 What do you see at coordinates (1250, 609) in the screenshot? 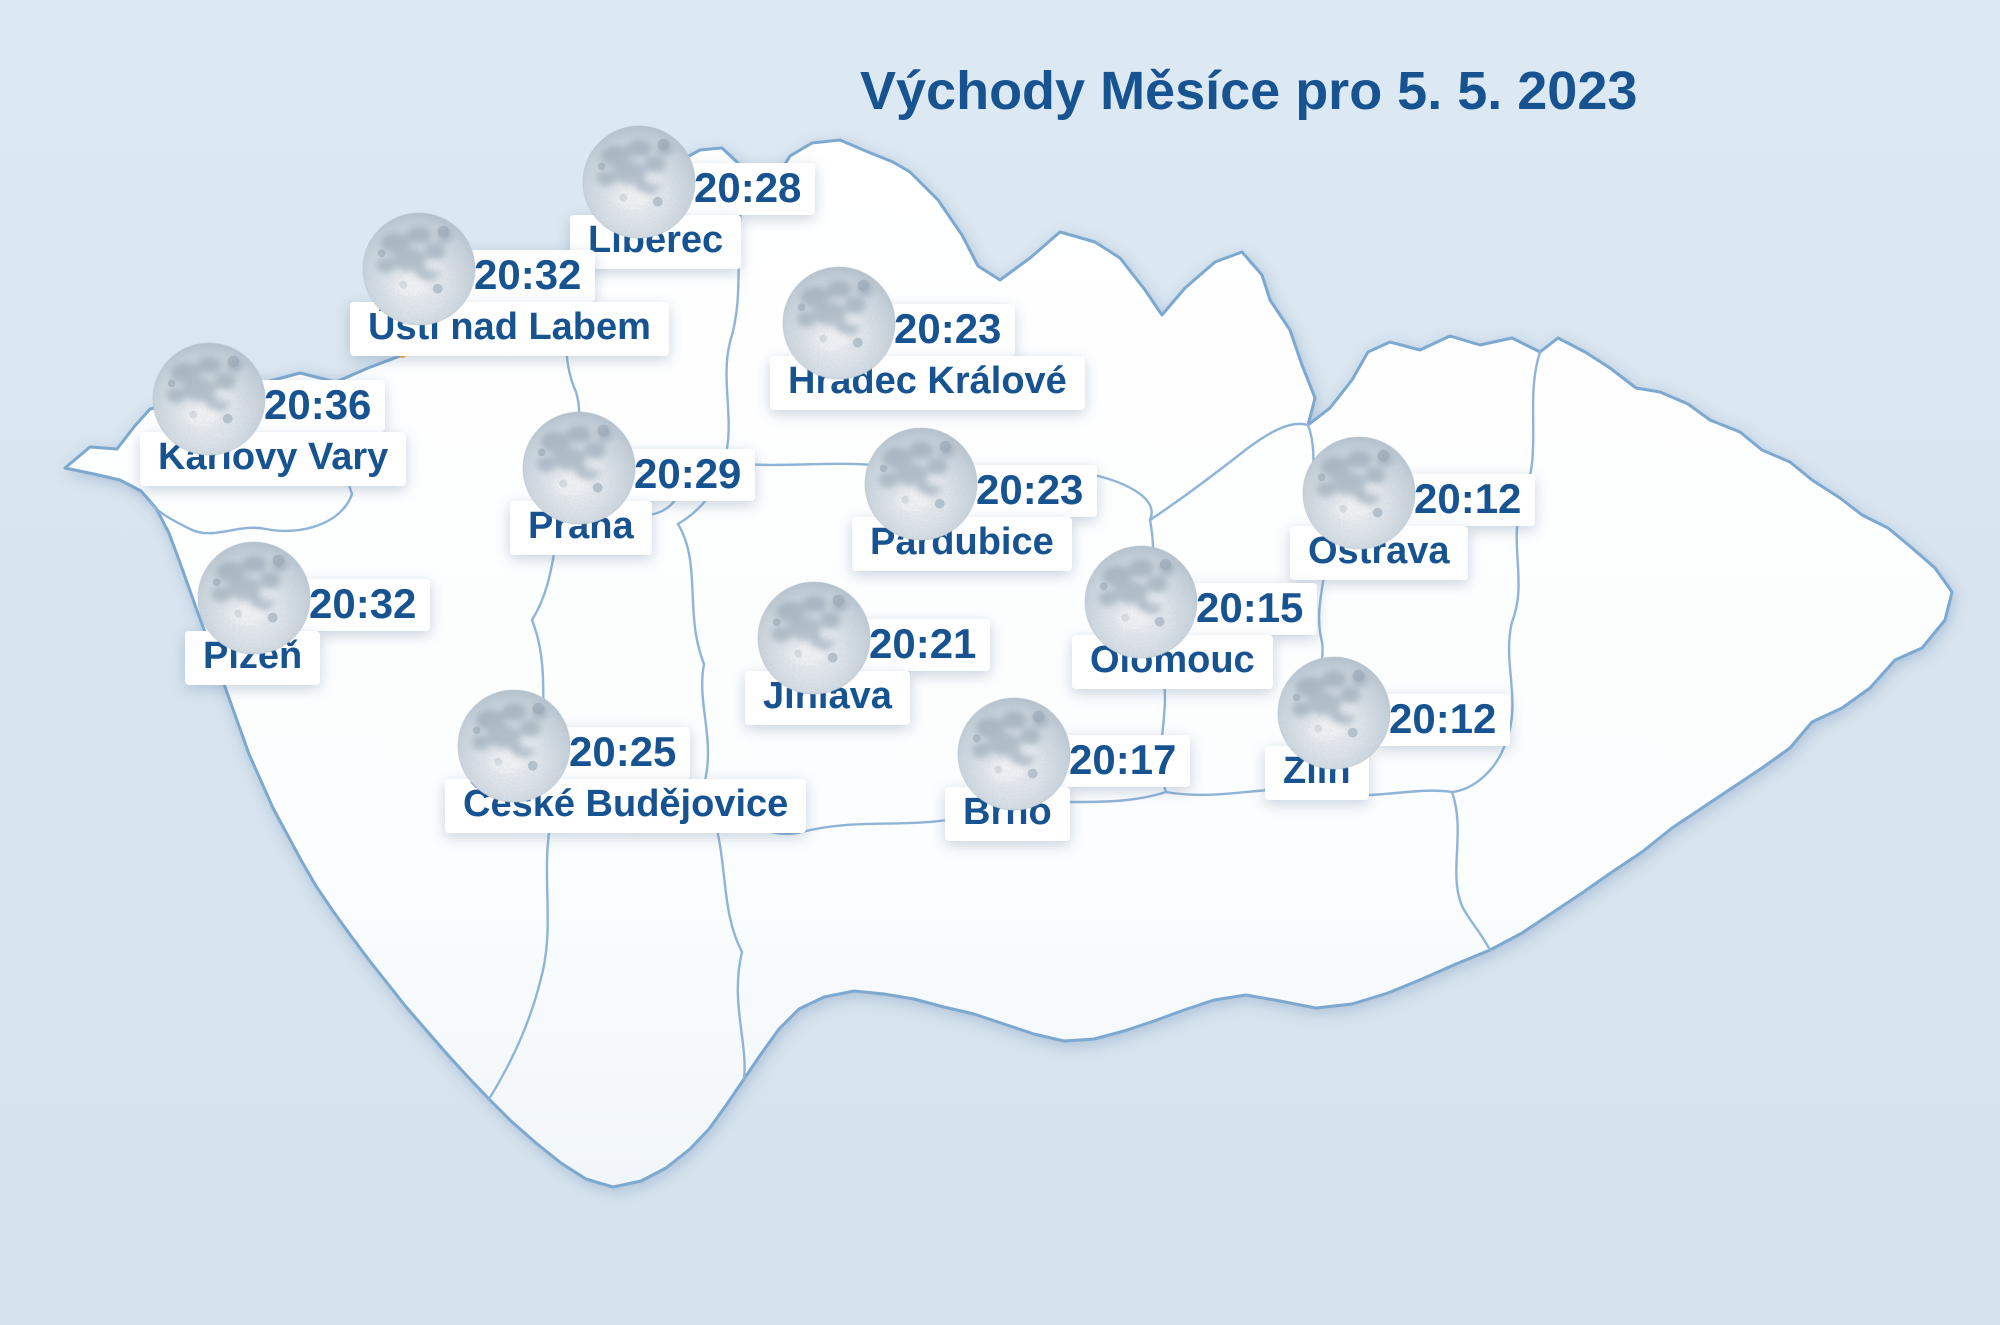
I see `moonrise-time-label: 20:15` at bounding box center [1250, 609].